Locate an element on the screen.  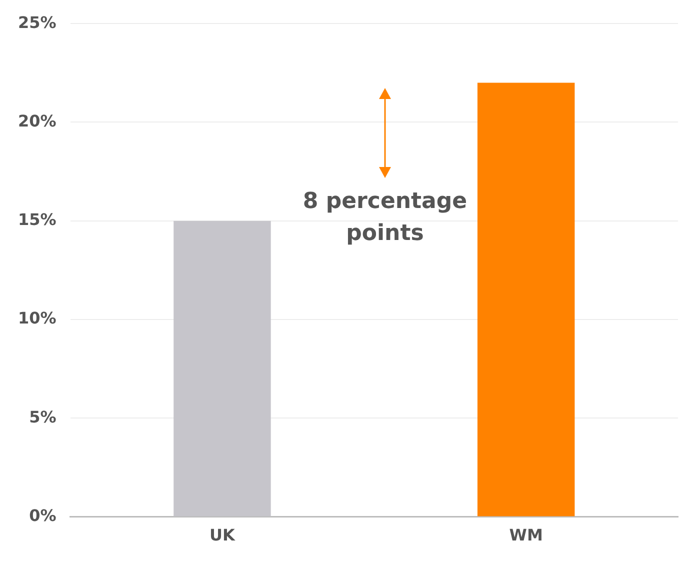
y-tick-label: 20% is located at coordinates (37, 120).